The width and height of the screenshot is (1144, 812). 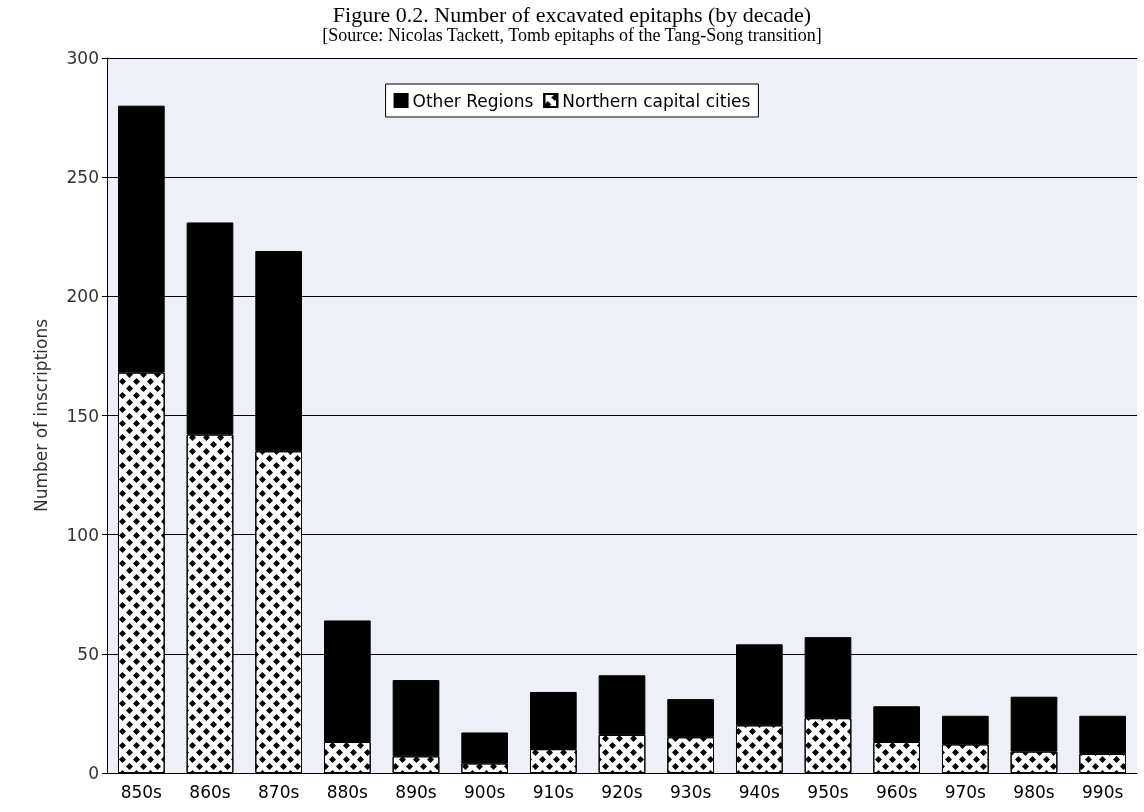 What do you see at coordinates (897, 791) in the screenshot?
I see `x-tick-label: 960s` at bounding box center [897, 791].